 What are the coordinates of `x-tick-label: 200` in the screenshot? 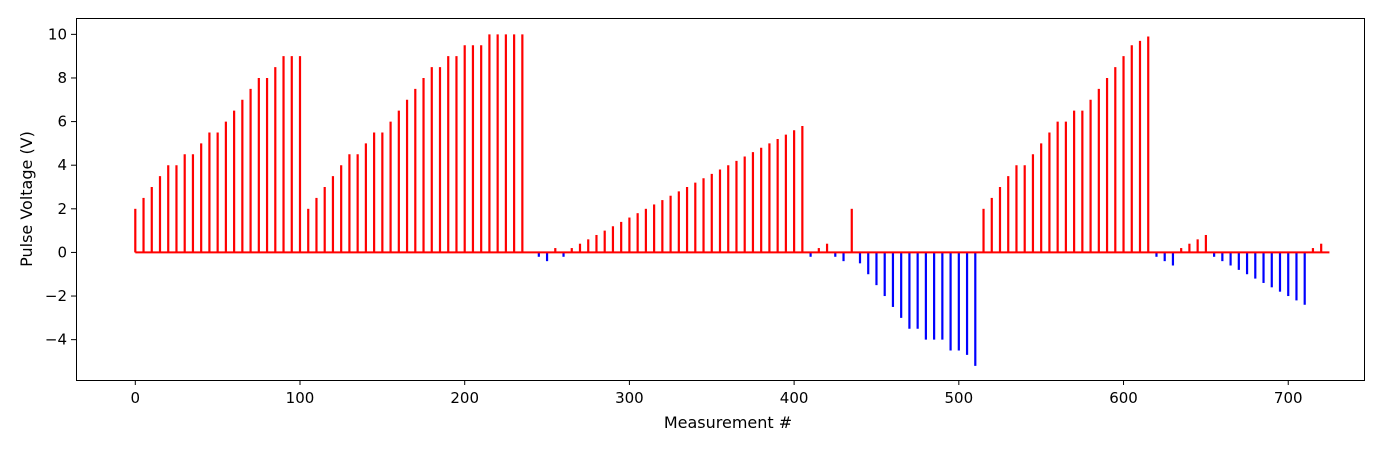 It's located at (464, 398).